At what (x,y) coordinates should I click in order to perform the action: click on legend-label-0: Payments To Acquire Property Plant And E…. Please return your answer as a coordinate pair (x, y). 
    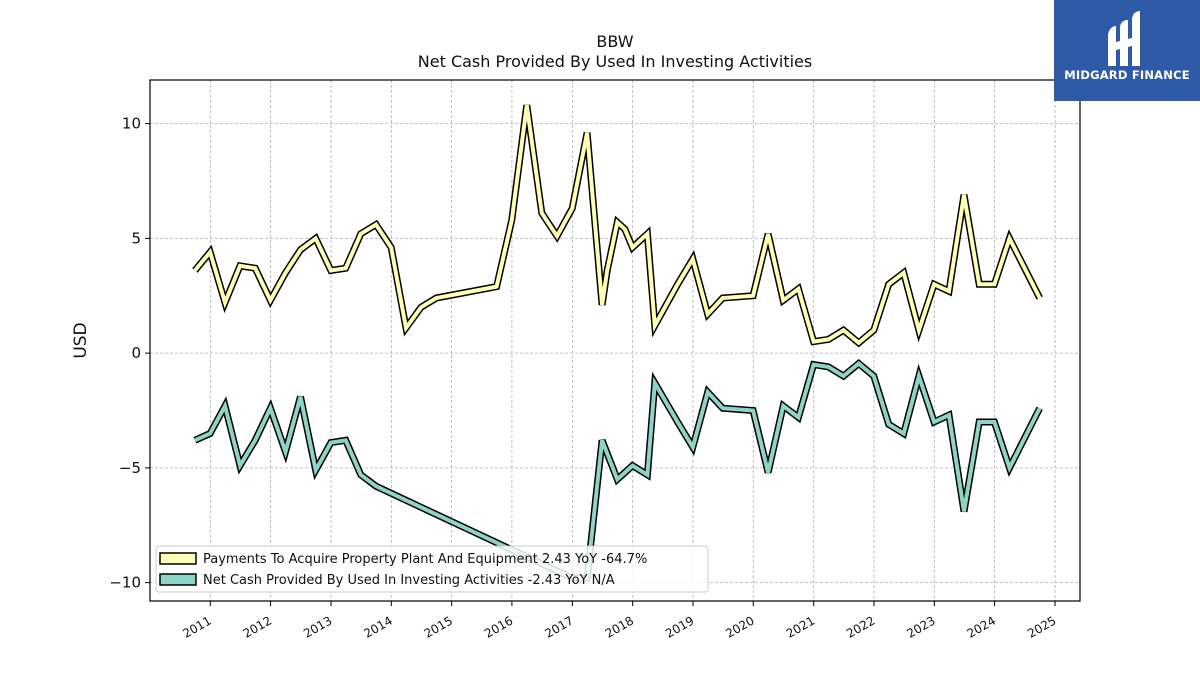
    Looking at the image, I should click on (425, 559).